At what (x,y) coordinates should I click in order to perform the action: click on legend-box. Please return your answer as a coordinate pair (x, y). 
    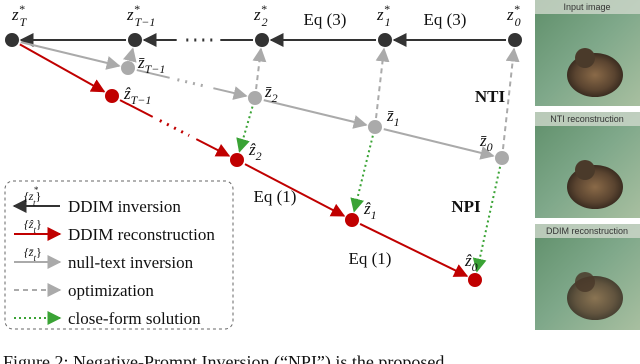
    Looking at the image, I should click on (119, 255).